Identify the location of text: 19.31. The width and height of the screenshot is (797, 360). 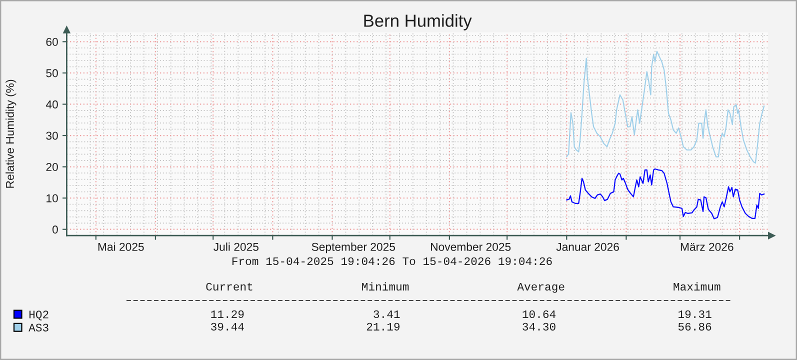
(695, 314).